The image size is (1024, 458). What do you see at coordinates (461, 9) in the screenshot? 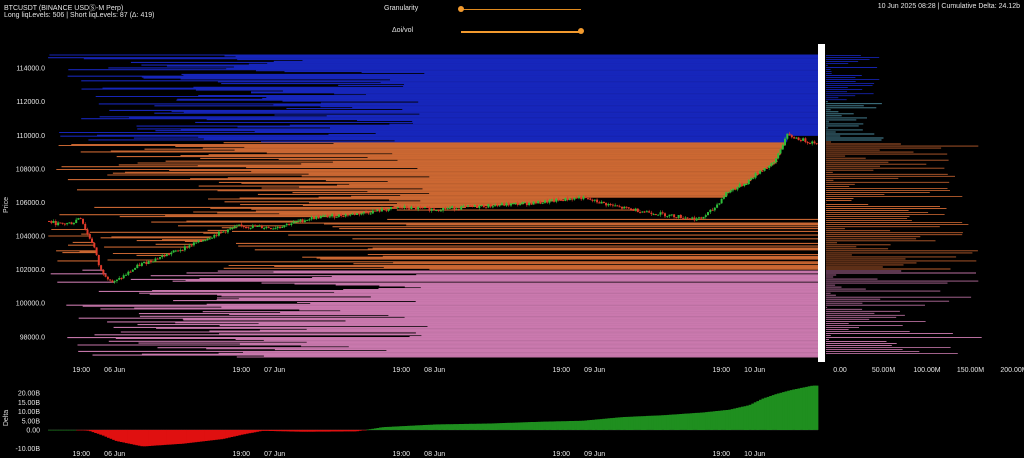
I see `granularity-slider-knob` at bounding box center [461, 9].